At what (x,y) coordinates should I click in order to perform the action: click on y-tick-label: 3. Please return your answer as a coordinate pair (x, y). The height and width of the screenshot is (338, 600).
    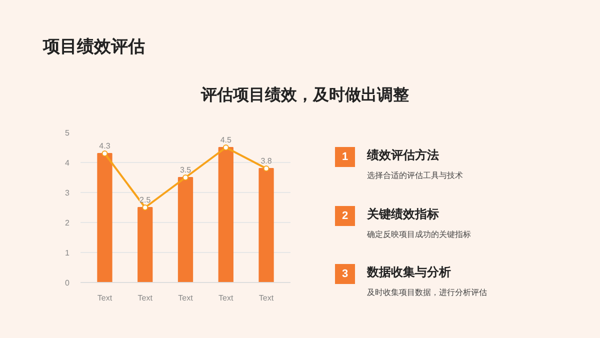
    Looking at the image, I should click on (67, 193).